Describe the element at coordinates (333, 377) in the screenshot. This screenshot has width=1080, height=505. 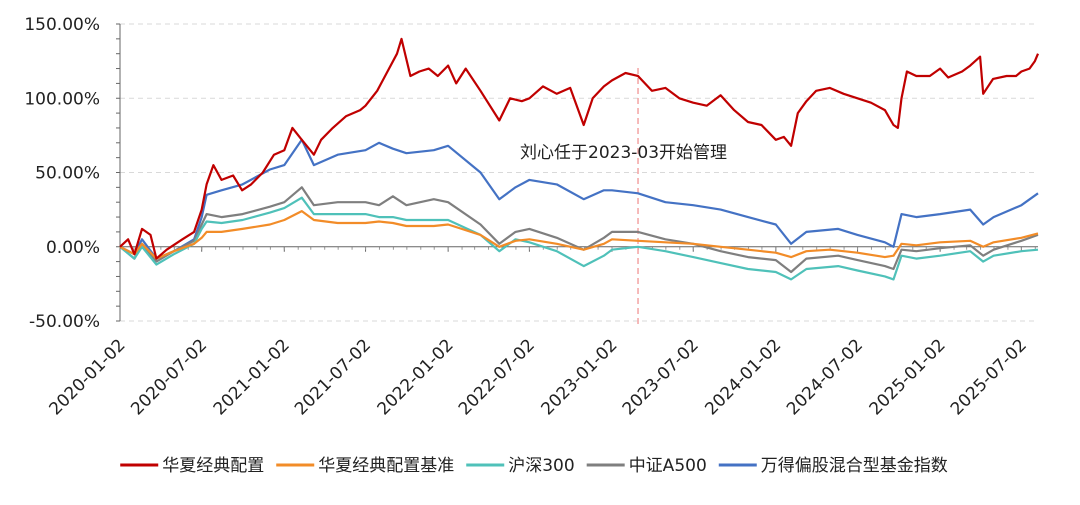
I see `x-tick-label: 2021-07-02` at that location.